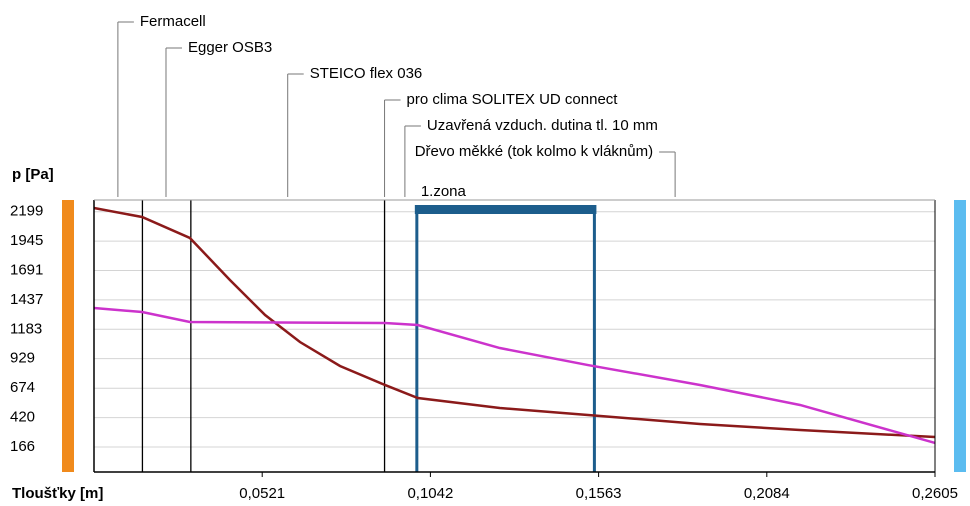  I want to click on x-tick-label: 0,1042, so click(430, 493).